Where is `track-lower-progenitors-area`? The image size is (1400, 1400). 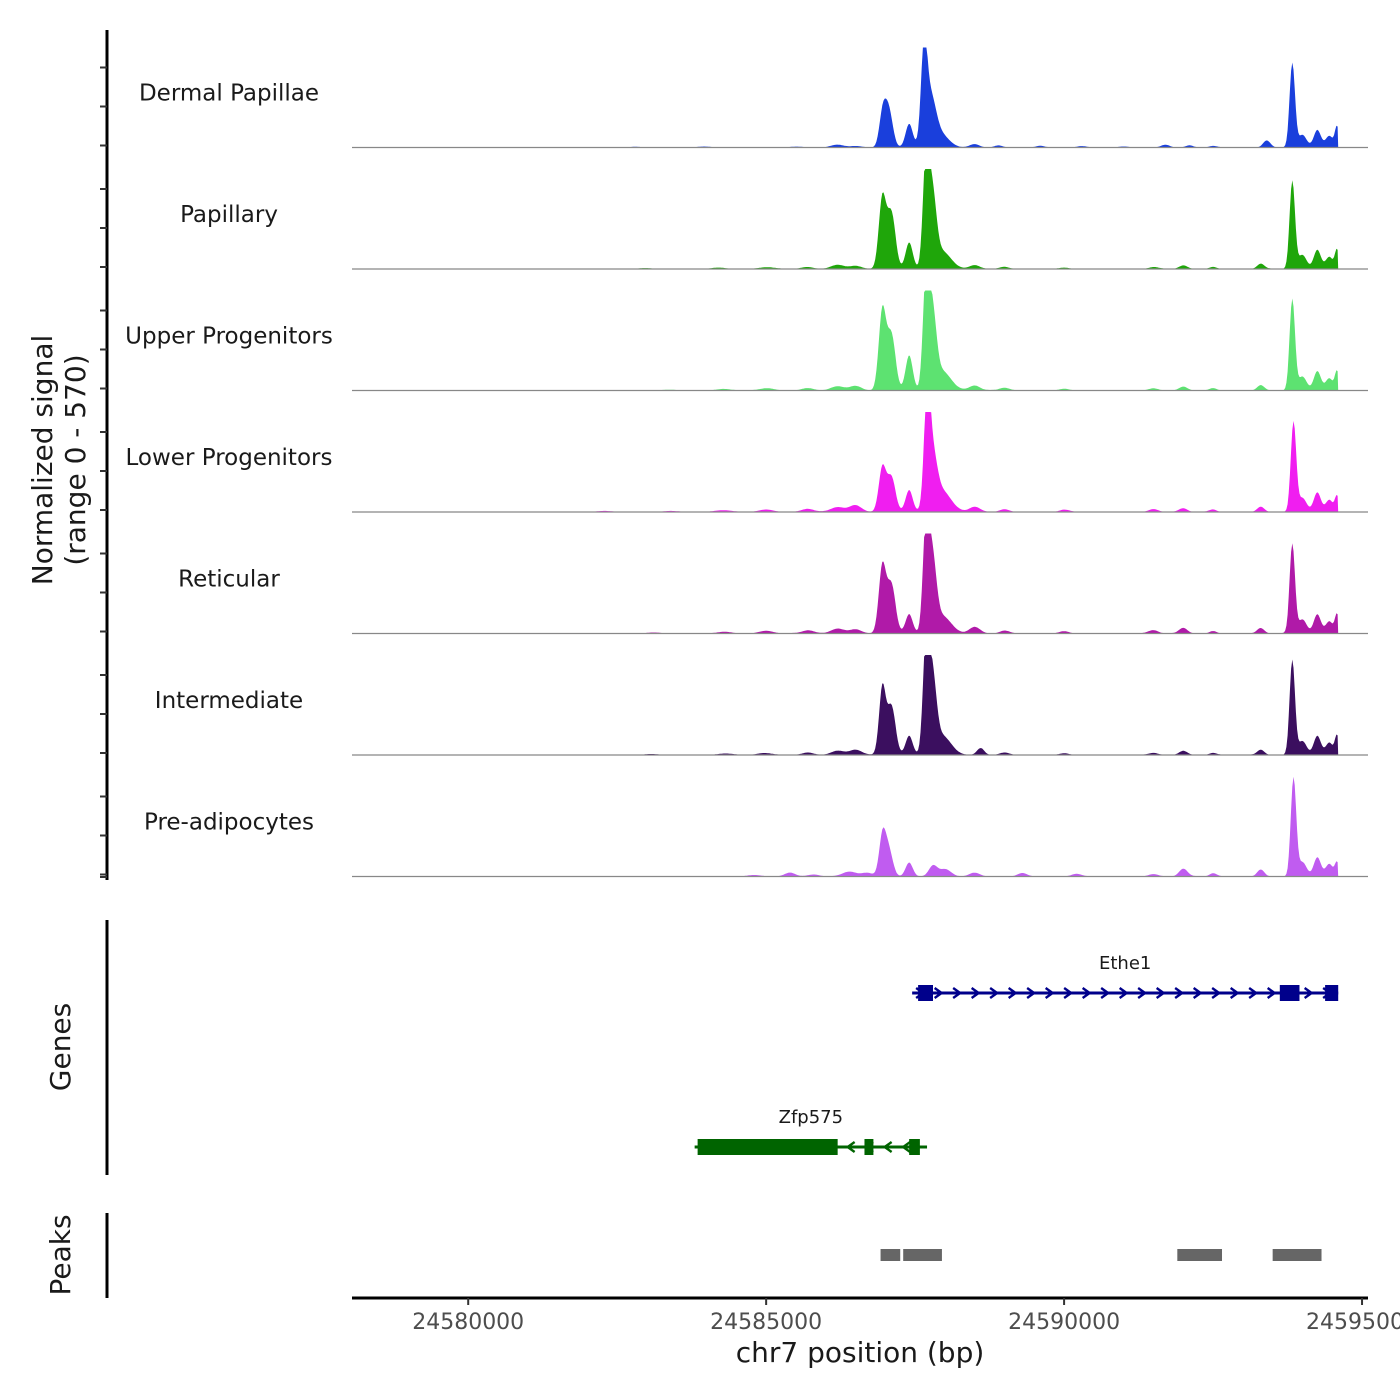 track-lower-progenitors-area is located at coordinates (845, 462).